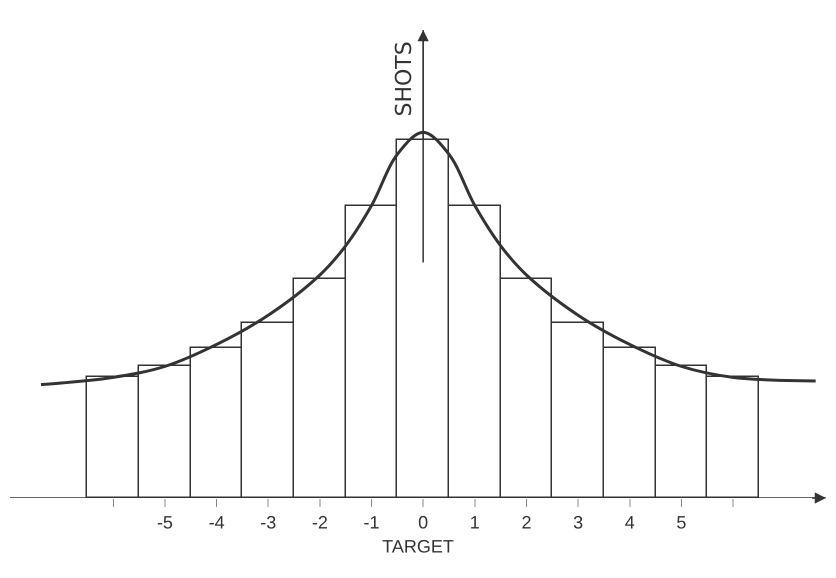  What do you see at coordinates (320, 522) in the screenshot?
I see `x-tick-label: -2` at bounding box center [320, 522].